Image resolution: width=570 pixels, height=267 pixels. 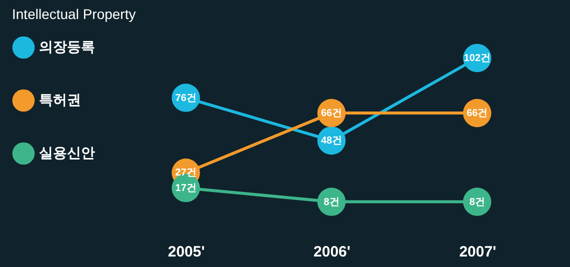 What do you see at coordinates (60, 100) in the screenshot?
I see `legend-label: 특허권` at bounding box center [60, 100].